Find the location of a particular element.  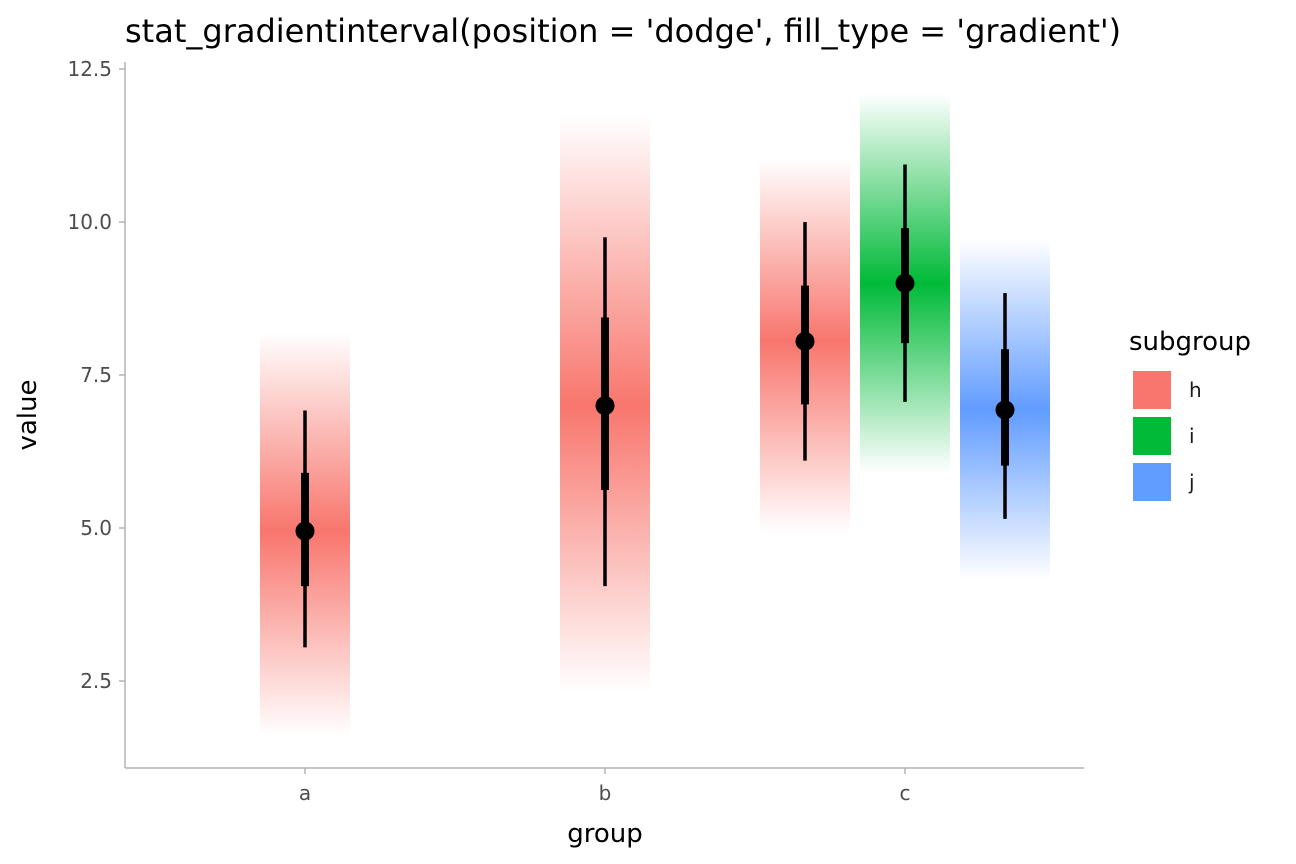

legend: subgroup hij is located at coordinates (1190, 414).